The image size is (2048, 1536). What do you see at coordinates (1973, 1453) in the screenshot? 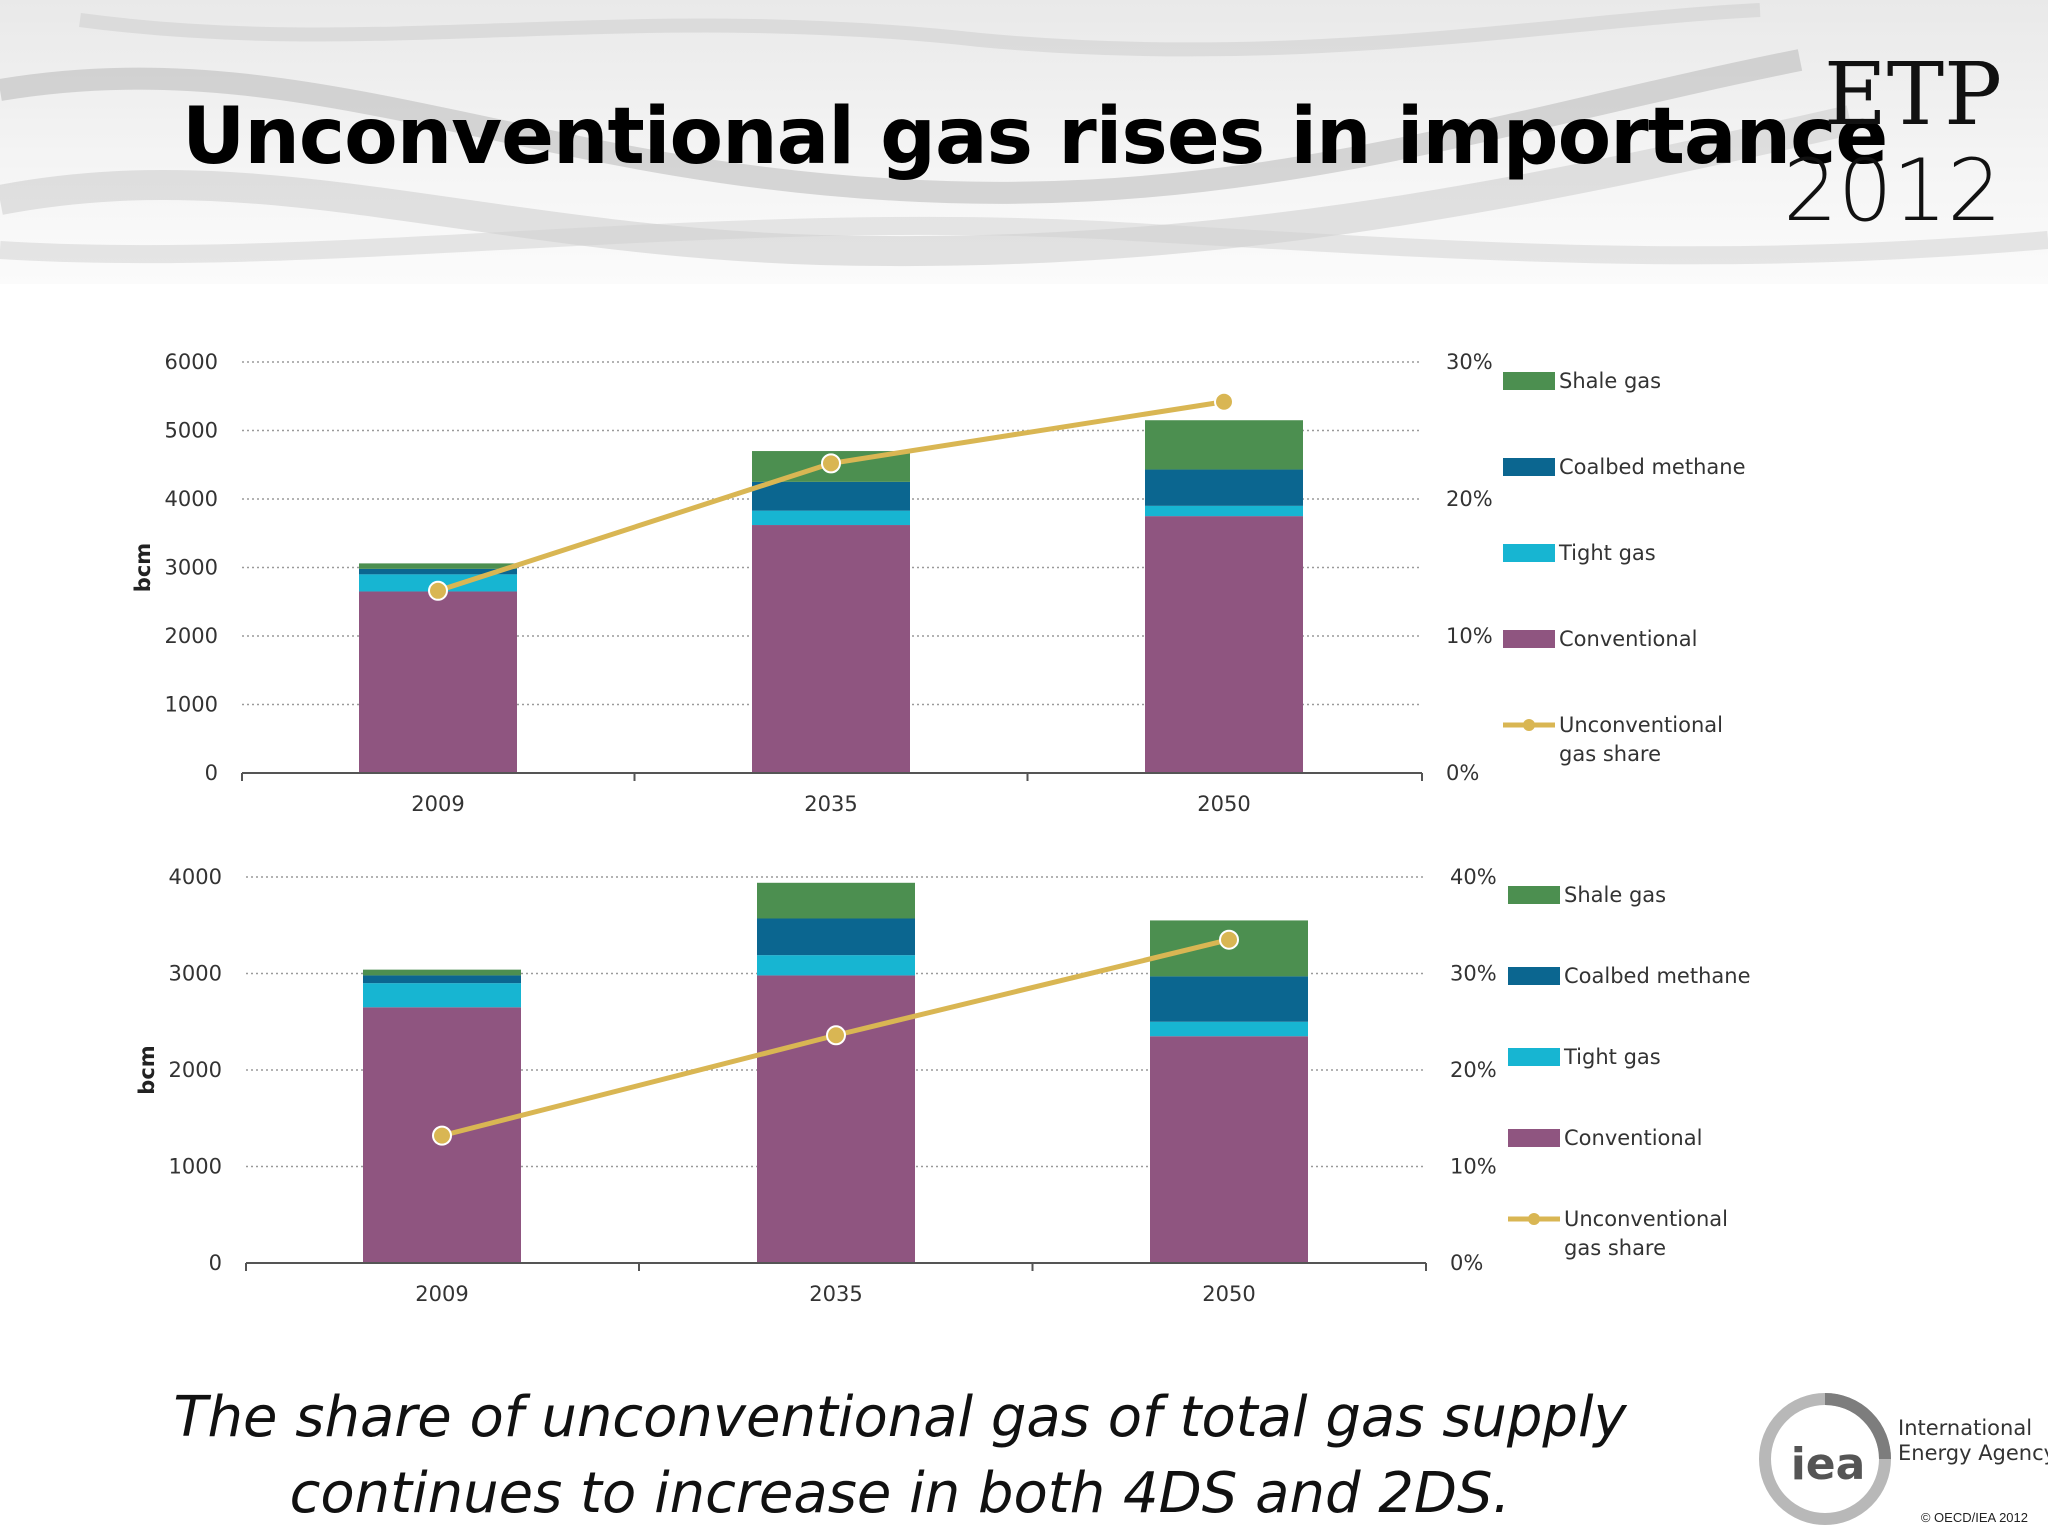
I see `organization-name-line2: Energy Agency` at bounding box center [1973, 1453].